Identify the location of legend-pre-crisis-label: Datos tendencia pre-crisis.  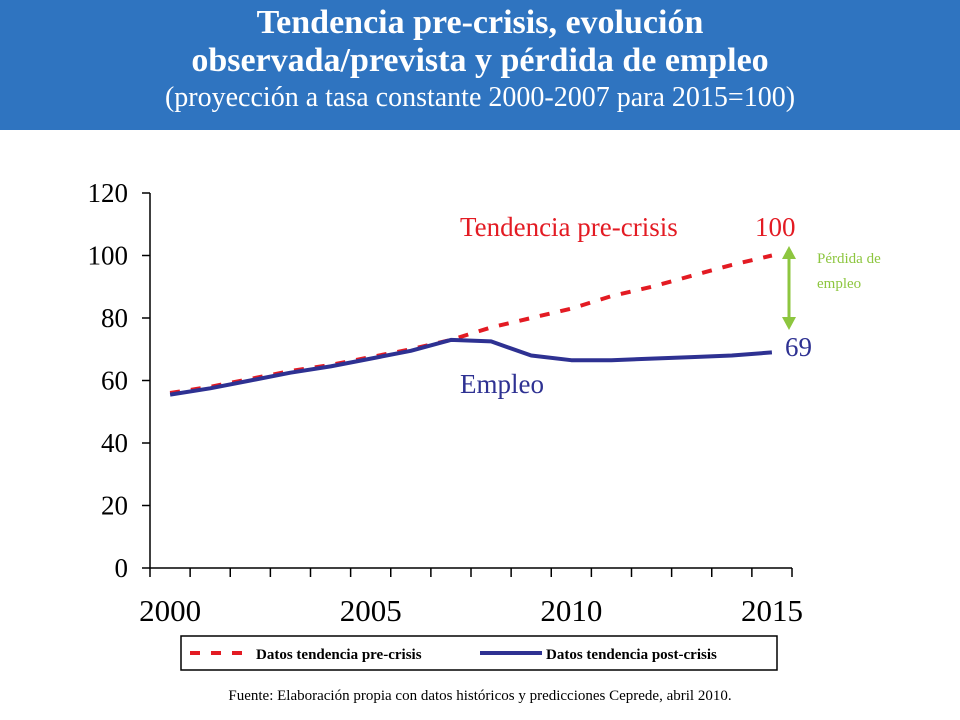
(339, 655).